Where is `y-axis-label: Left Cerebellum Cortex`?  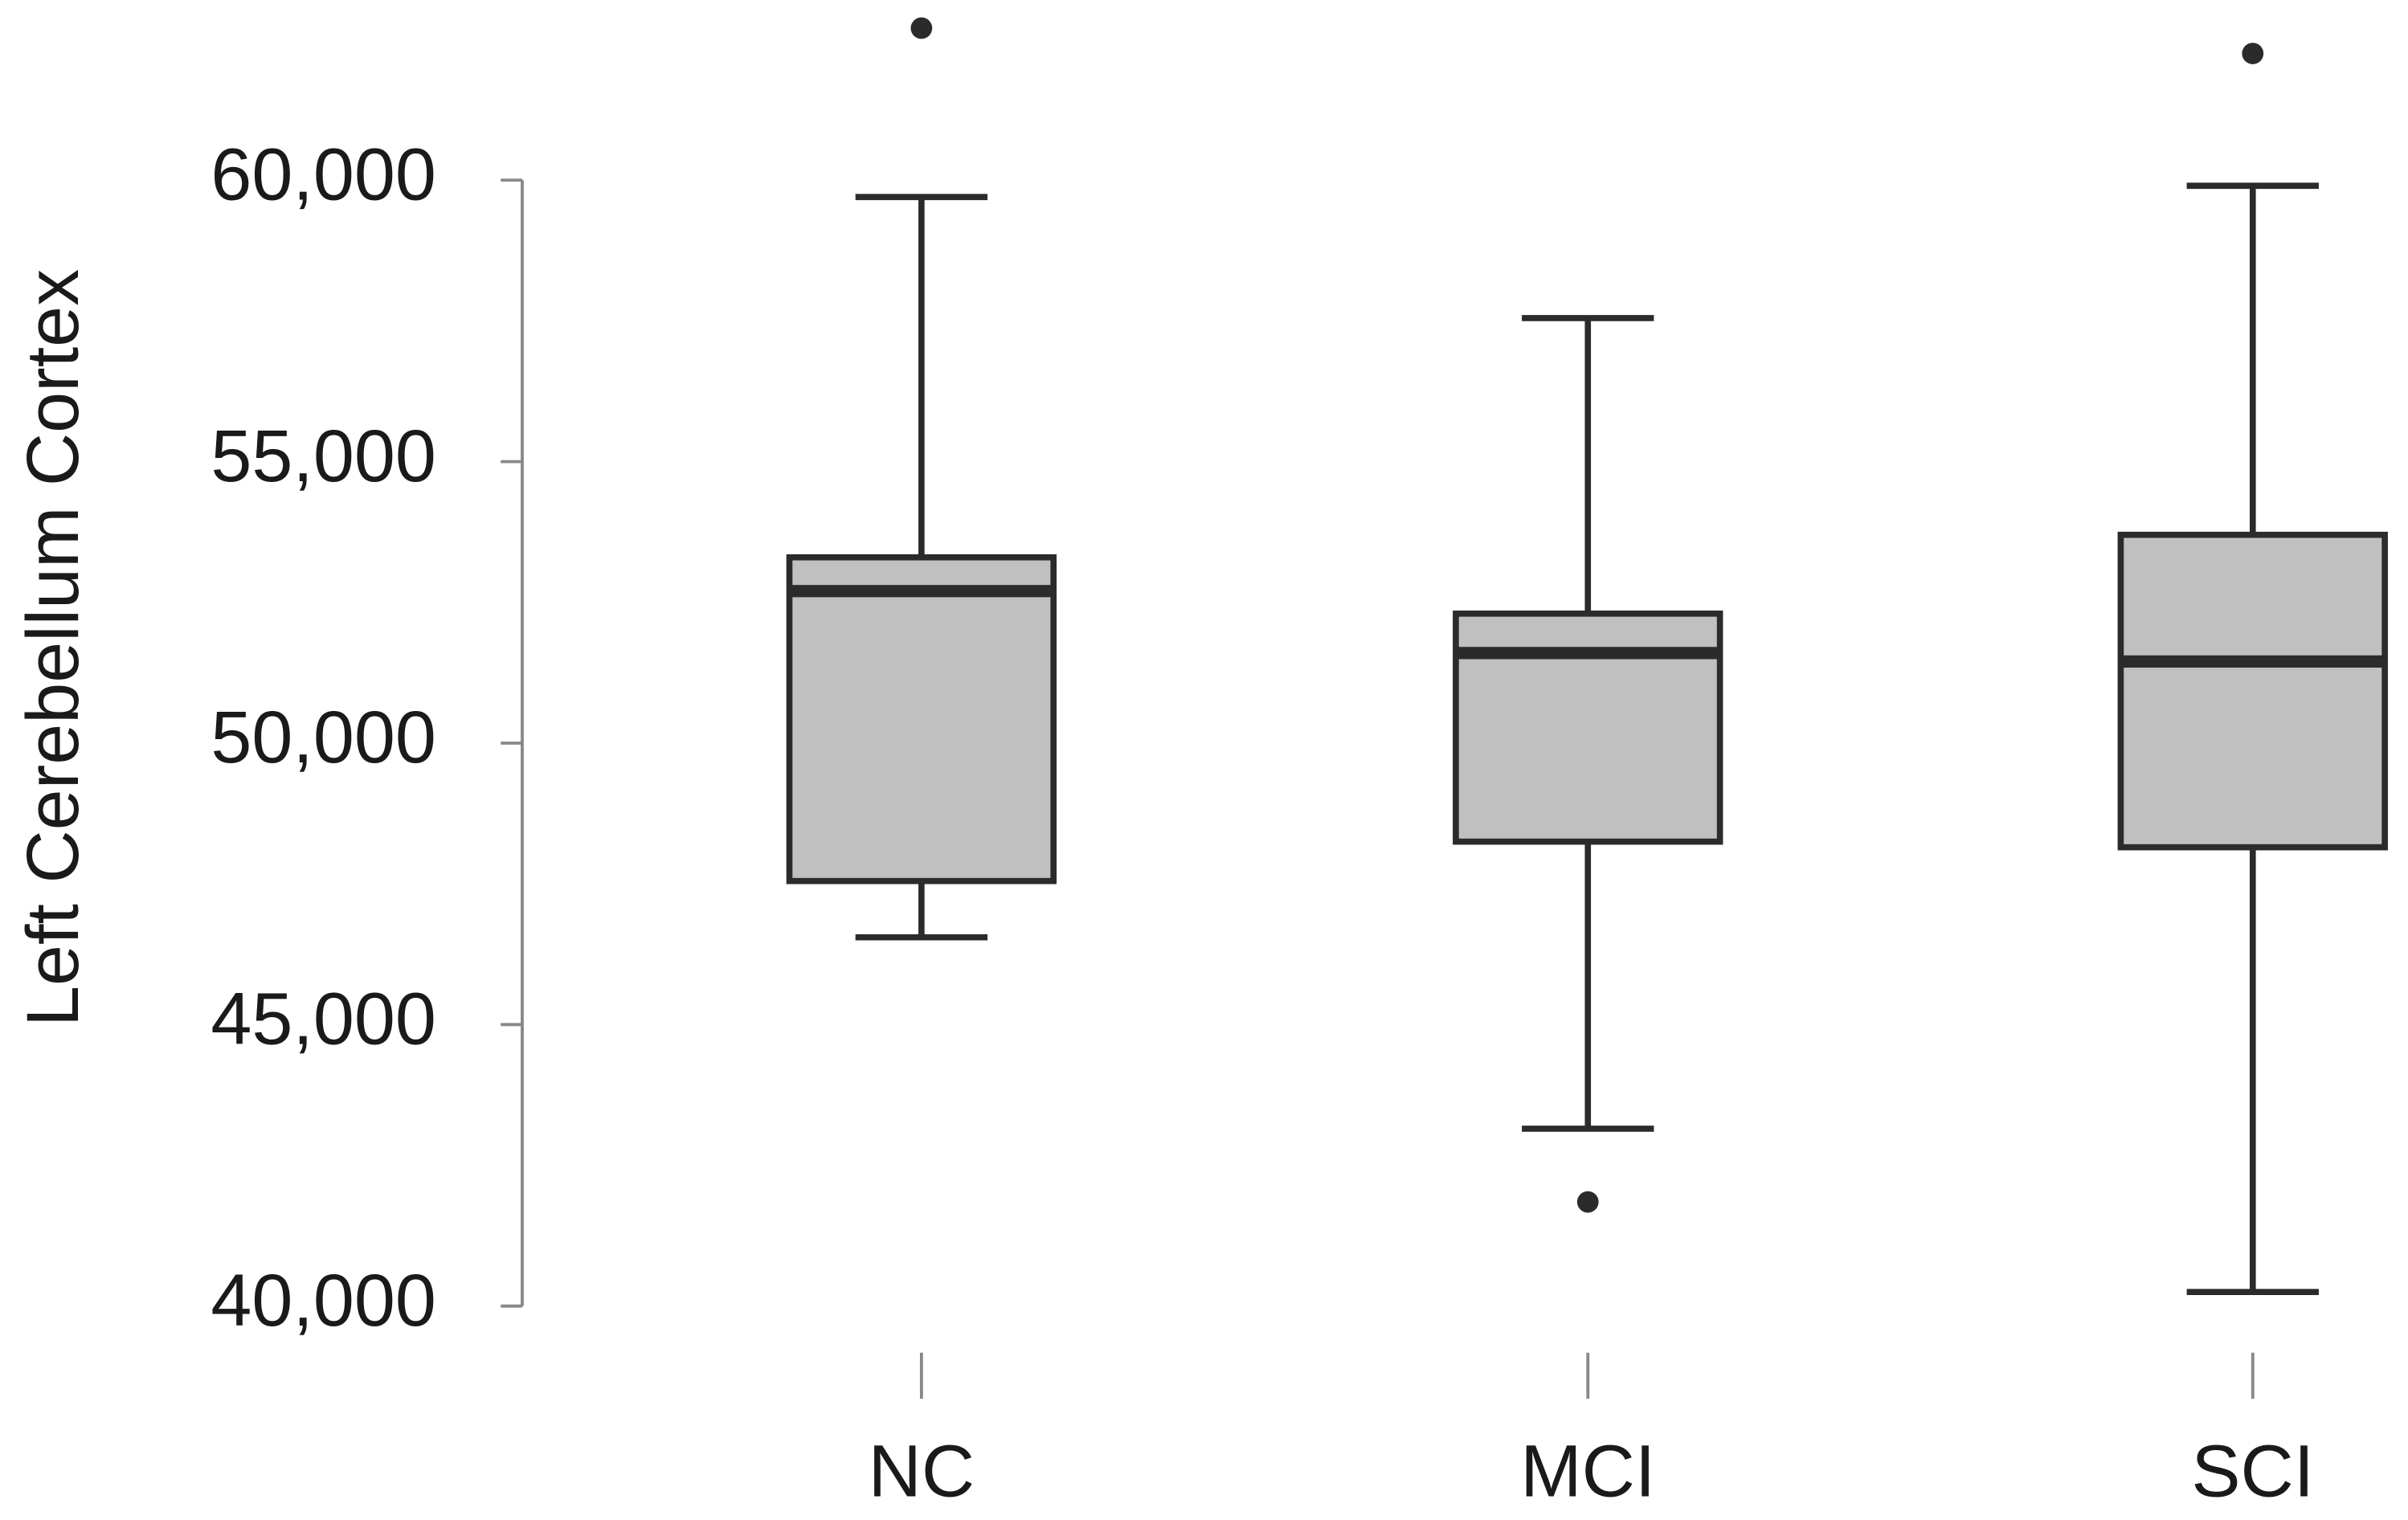
y-axis-label: Left Cerebellum Cortex is located at coordinates (53, 648).